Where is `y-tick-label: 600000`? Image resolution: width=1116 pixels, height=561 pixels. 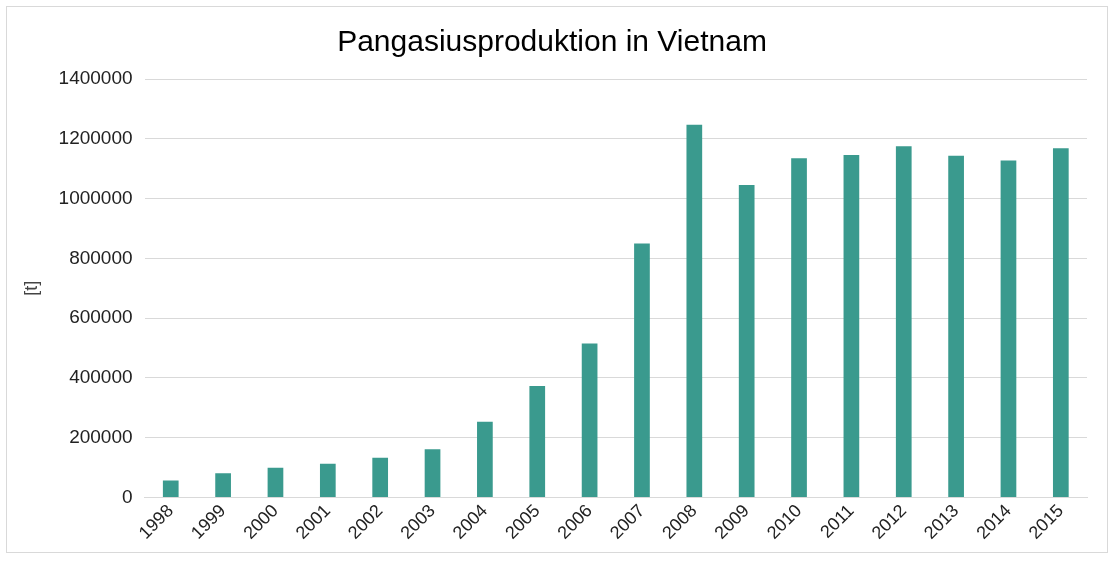 y-tick-label: 600000 is located at coordinates (101, 317).